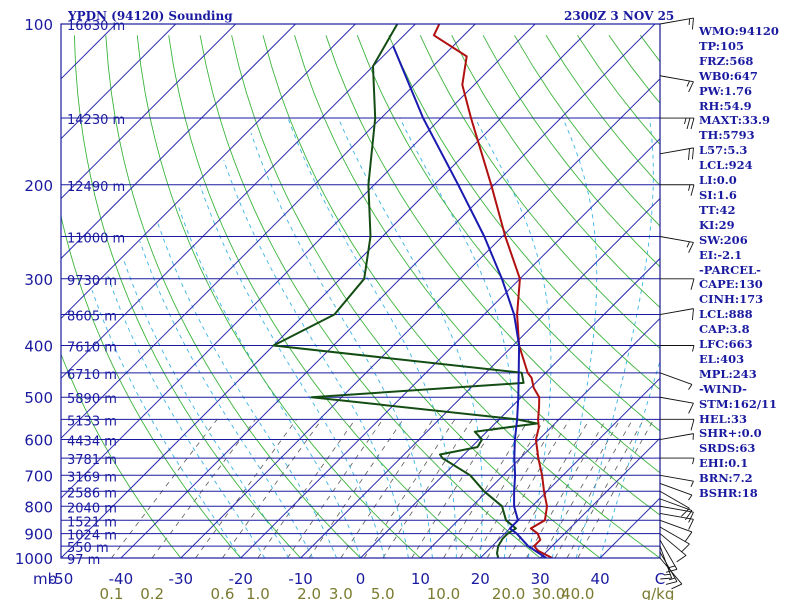 Image resolution: width=800 pixels, height=600 pixels. What do you see at coordinates (728, 75) in the screenshot?
I see `index-item: WB0:647` at bounding box center [728, 75].